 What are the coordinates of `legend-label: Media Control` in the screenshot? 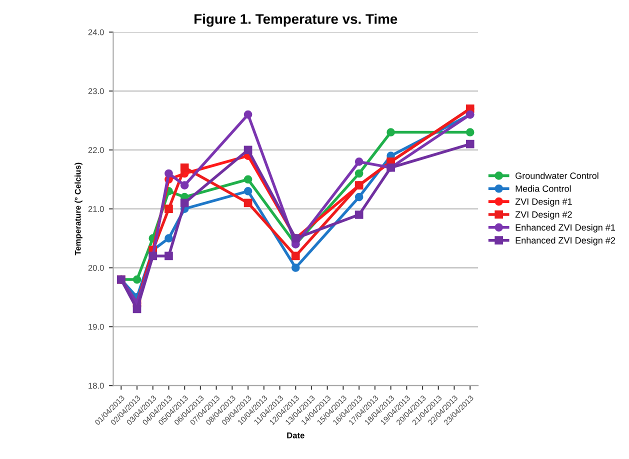 It's located at (543, 188).